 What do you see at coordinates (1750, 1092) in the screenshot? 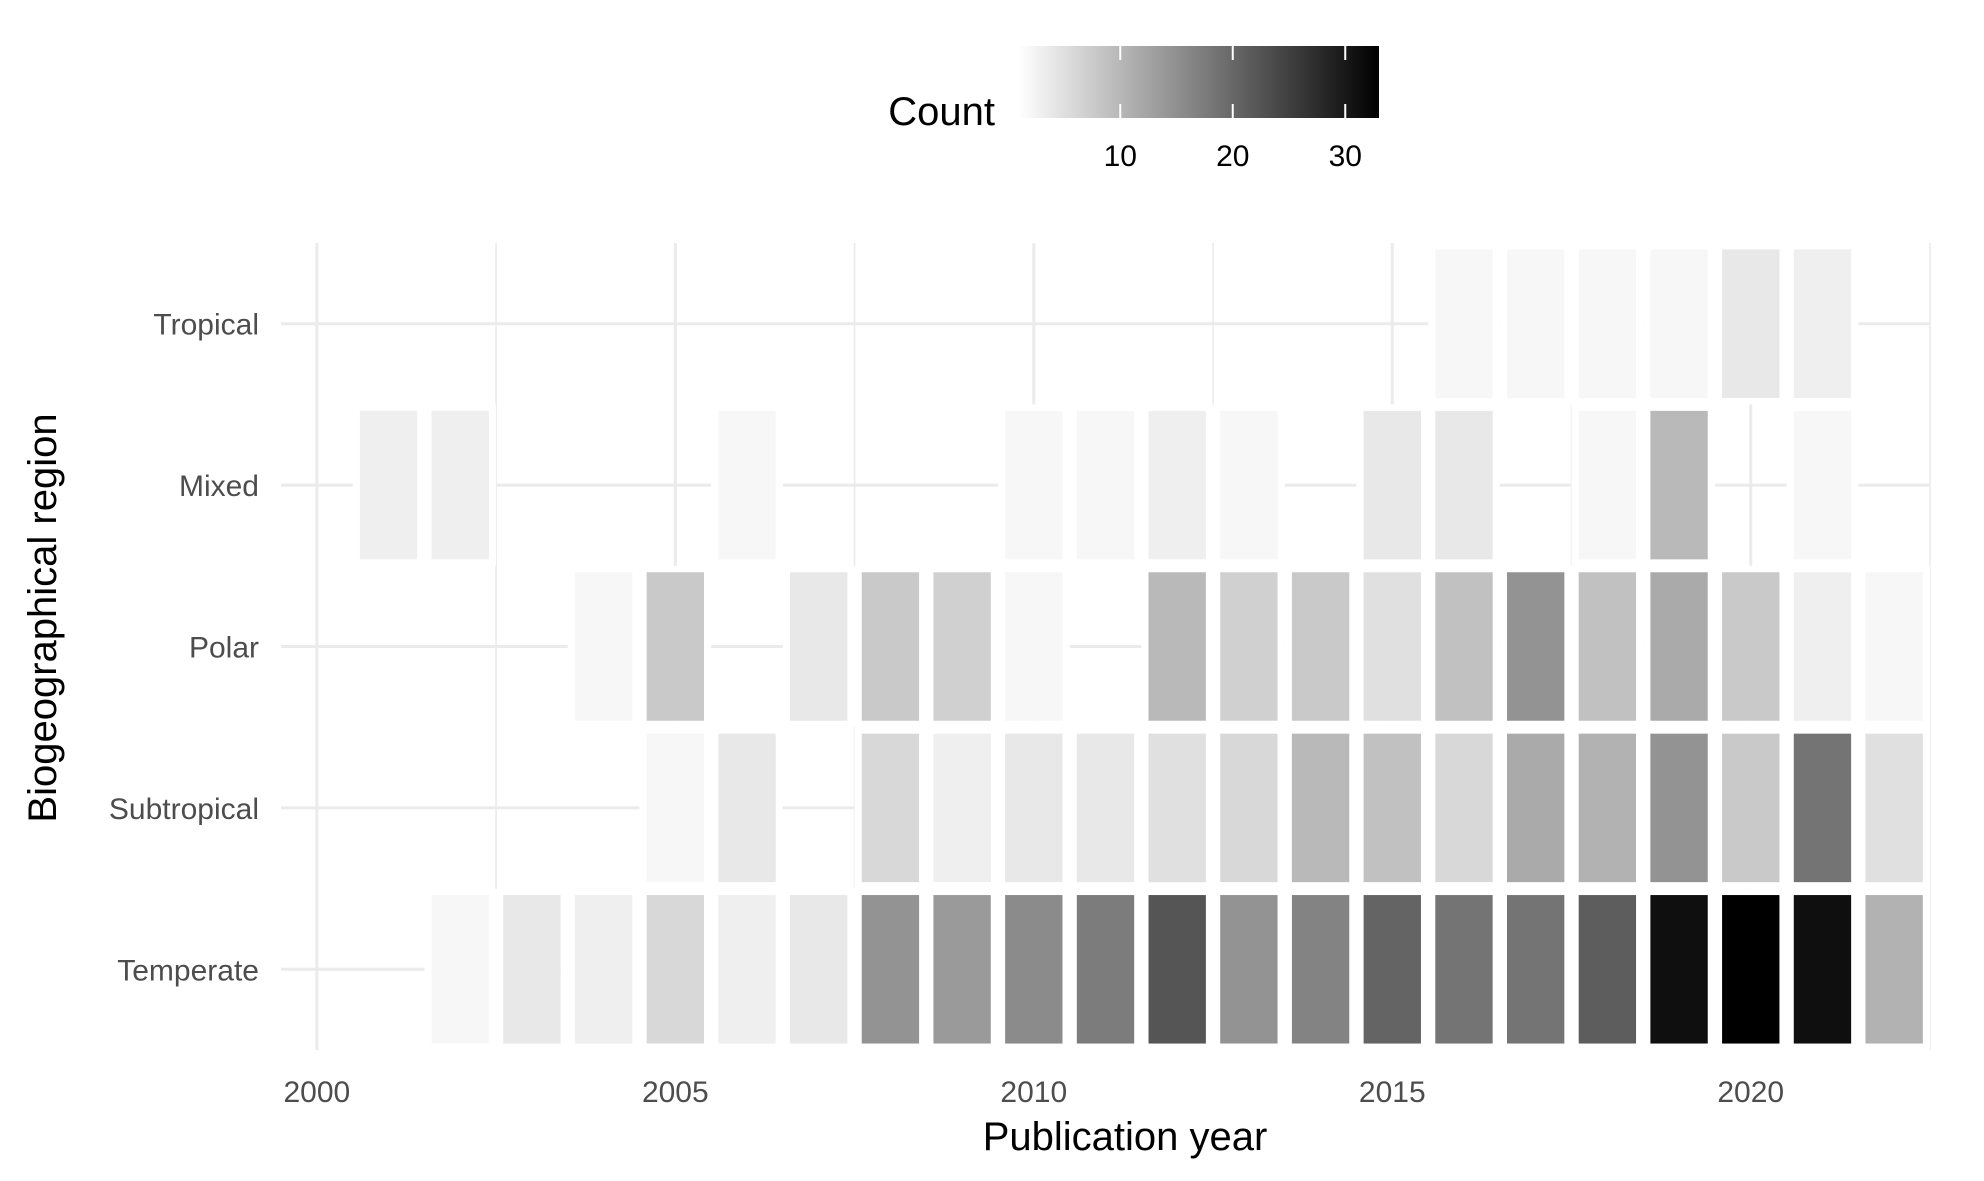
I see `x-tick-label: 2020` at bounding box center [1750, 1092].